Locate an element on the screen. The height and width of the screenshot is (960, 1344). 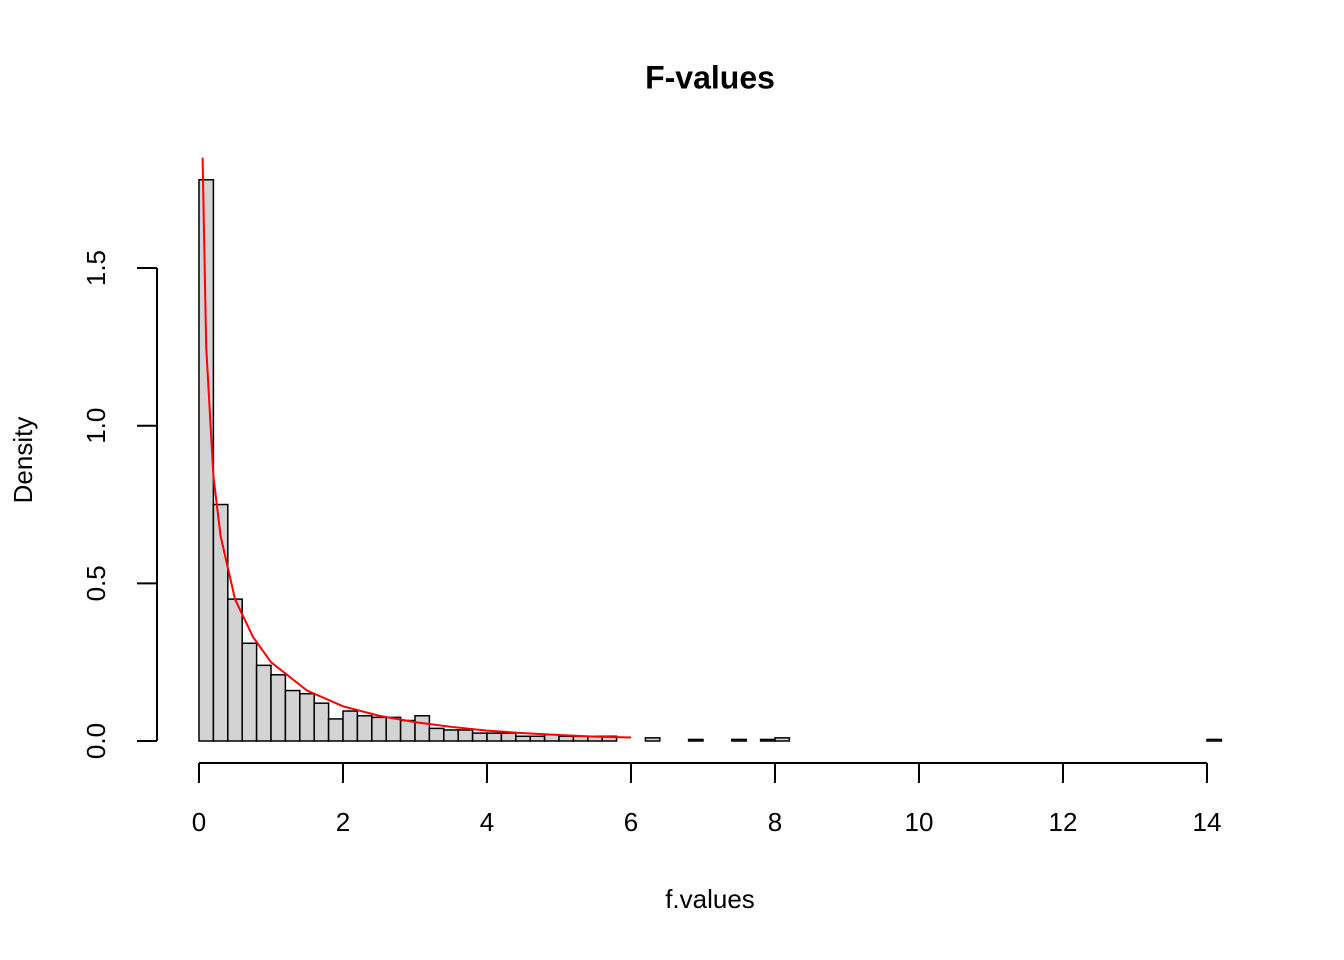
x-tick-label: 8 is located at coordinates (775, 822).